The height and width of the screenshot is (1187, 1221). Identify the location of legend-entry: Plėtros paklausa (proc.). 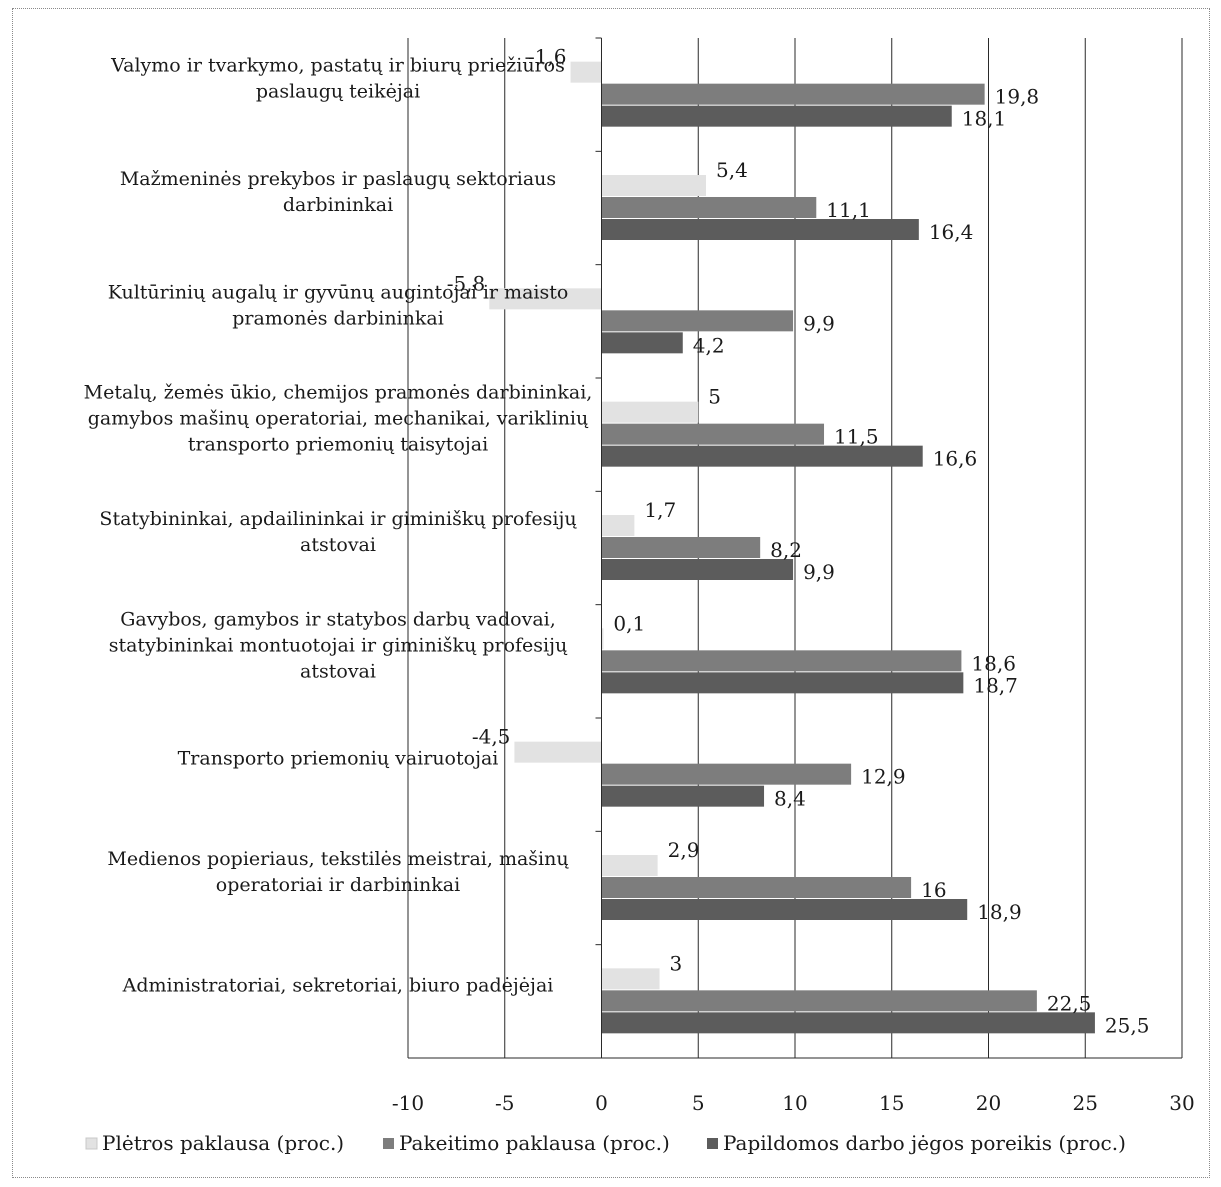
(223, 1143).